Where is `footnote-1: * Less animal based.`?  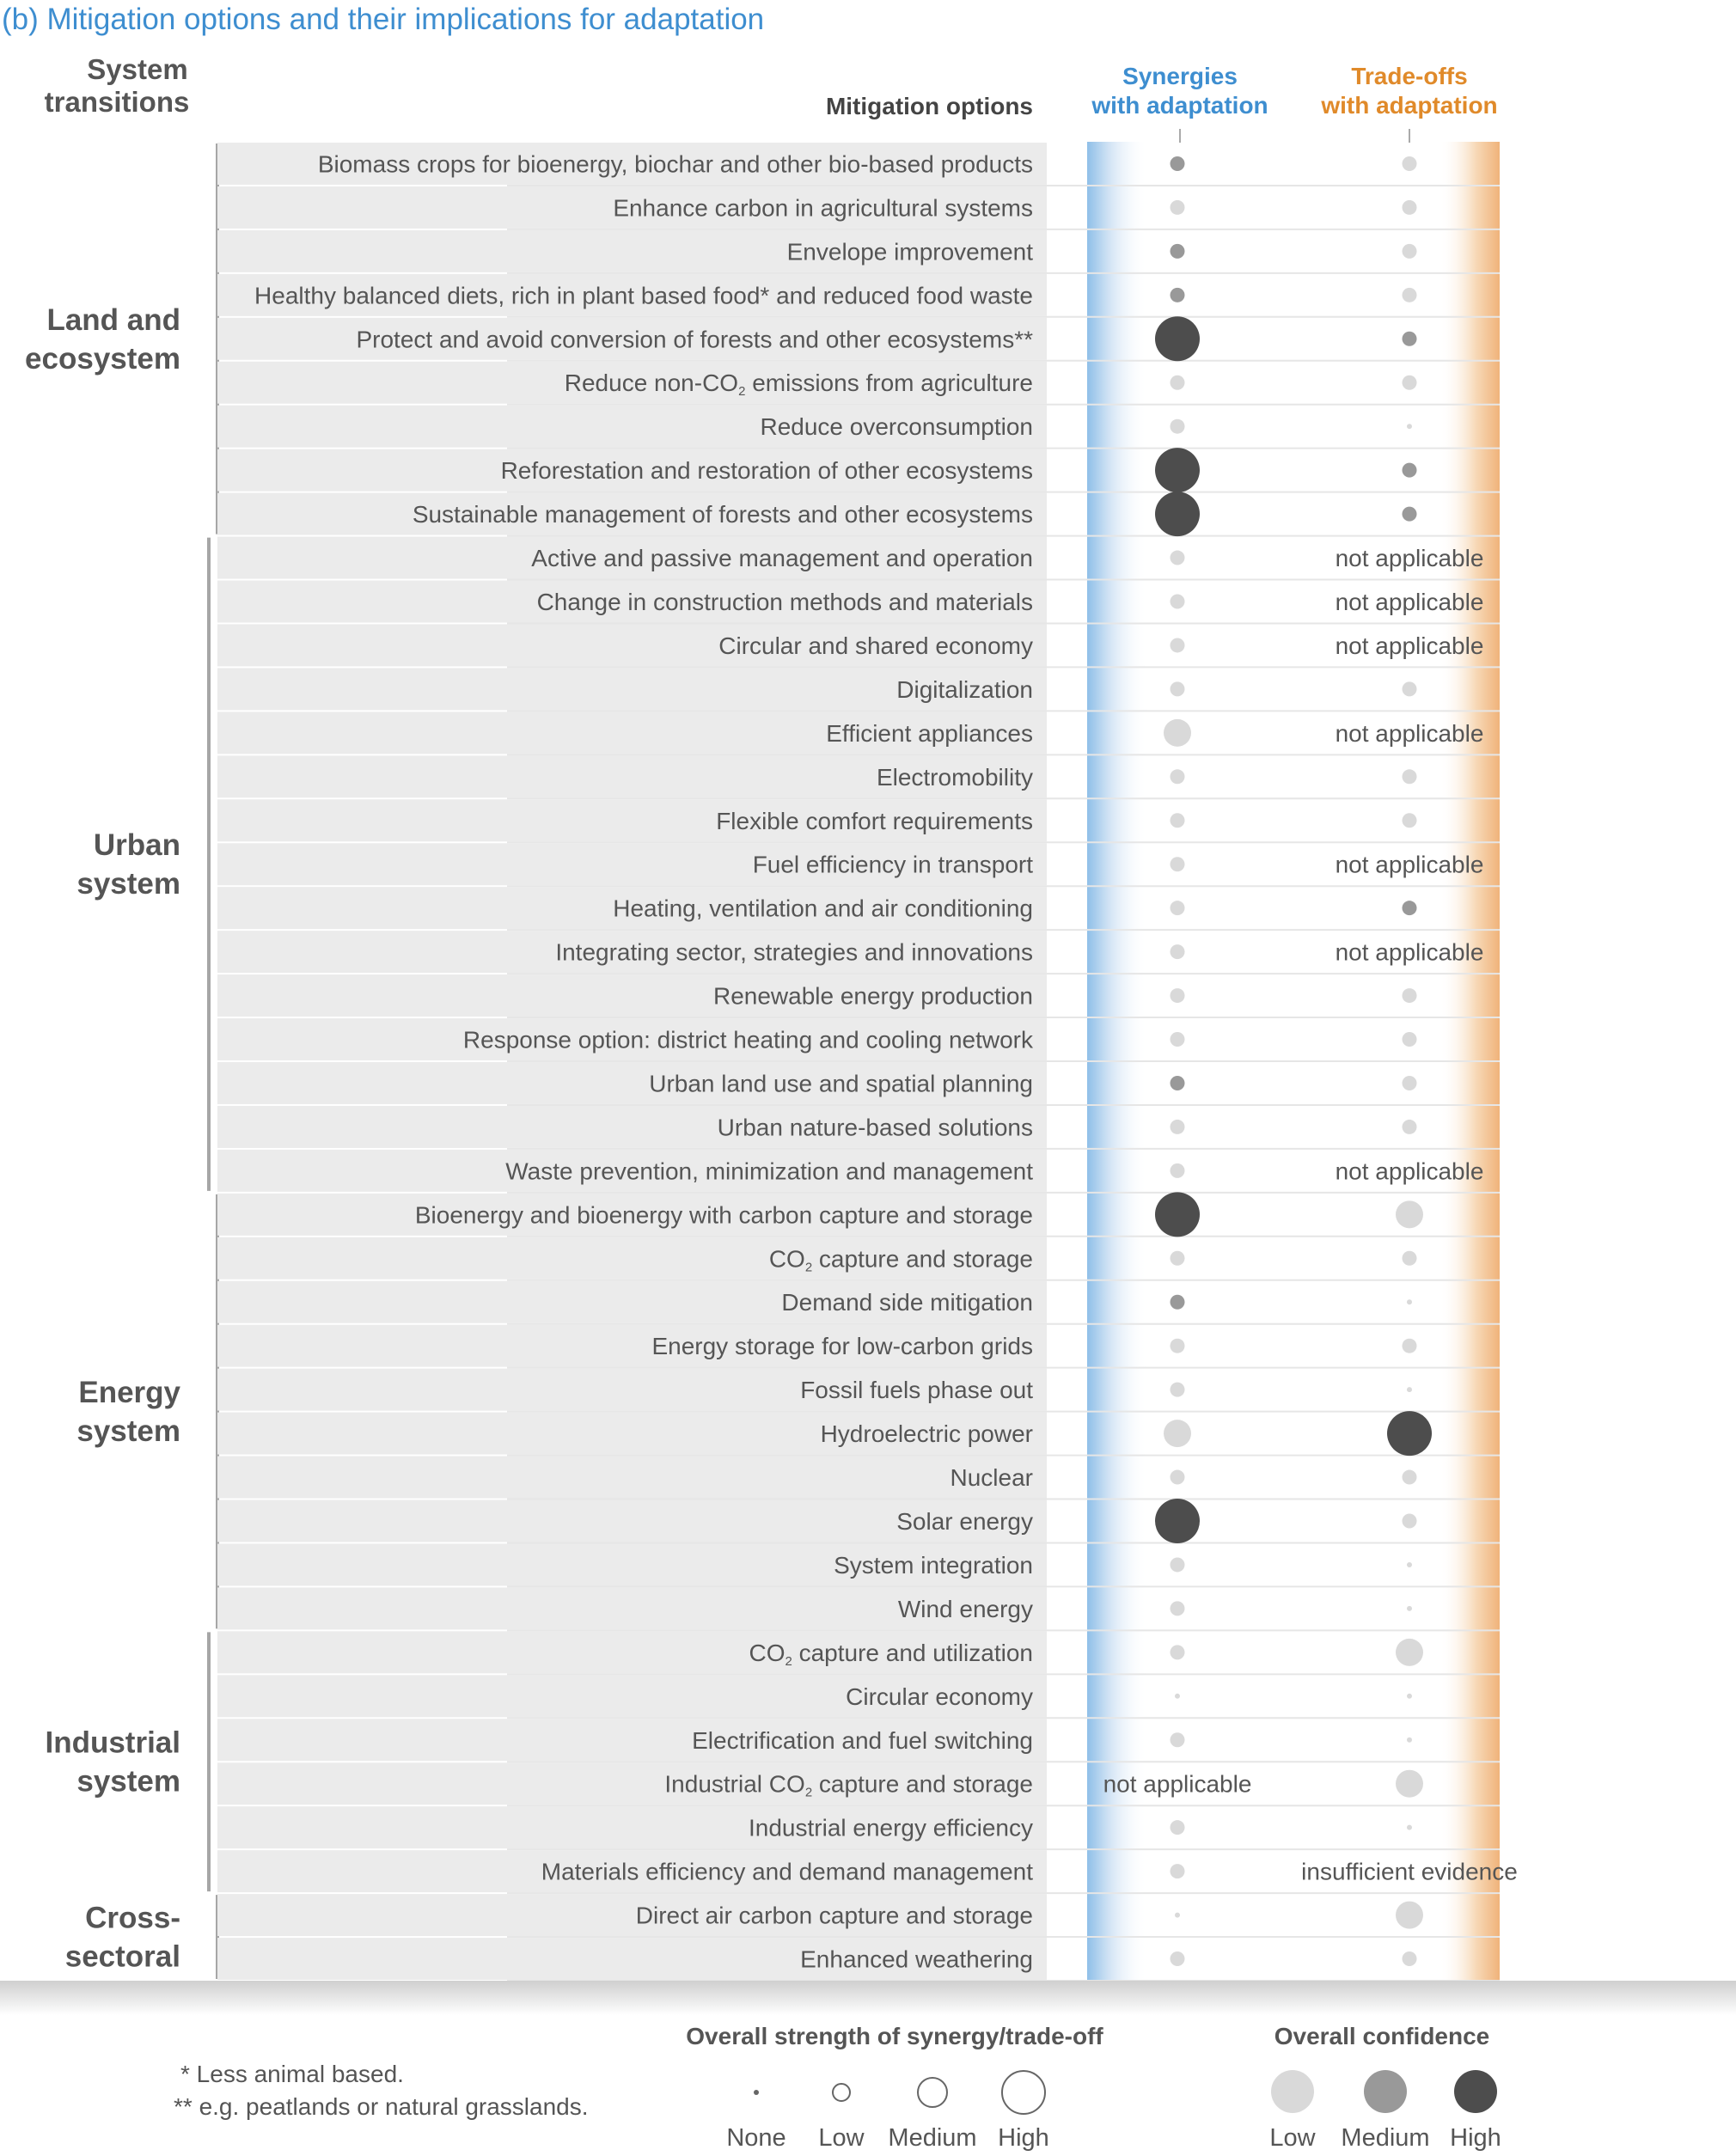
footnote-1: * Less animal based. is located at coordinates (292, 2074).